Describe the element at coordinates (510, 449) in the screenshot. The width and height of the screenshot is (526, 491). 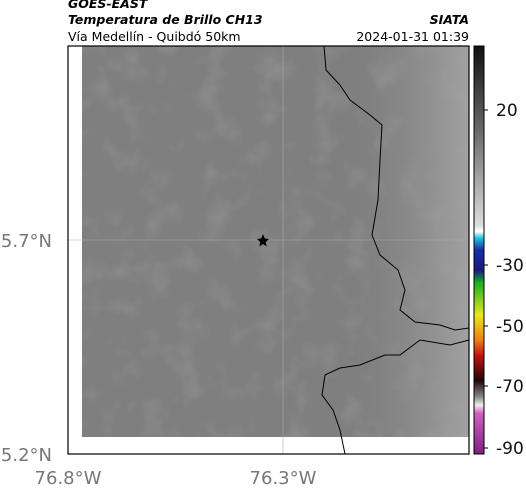
I see `colorbar-label: -90` at that location.